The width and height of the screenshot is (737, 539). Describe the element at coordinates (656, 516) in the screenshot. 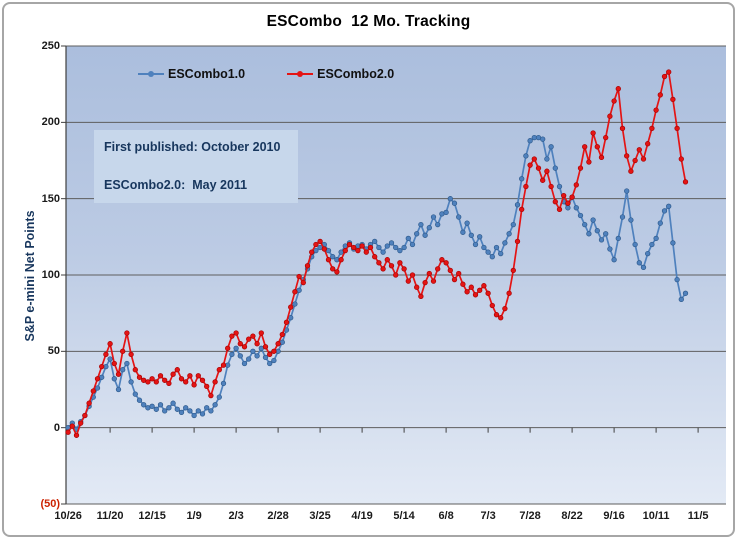

I see `x-axis-tick-label: 10/11` at that location.